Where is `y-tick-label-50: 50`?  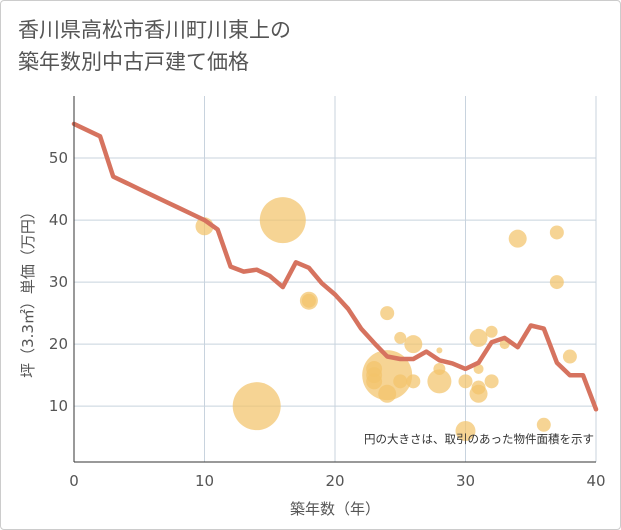
y-tick-label-50: 50 is located at coordinates (58, 158).